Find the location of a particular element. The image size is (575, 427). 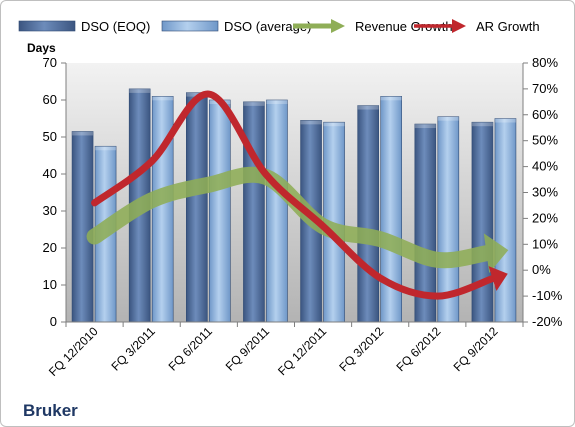

right-tick-label-2: 0% is located at coordinates (541, 269).